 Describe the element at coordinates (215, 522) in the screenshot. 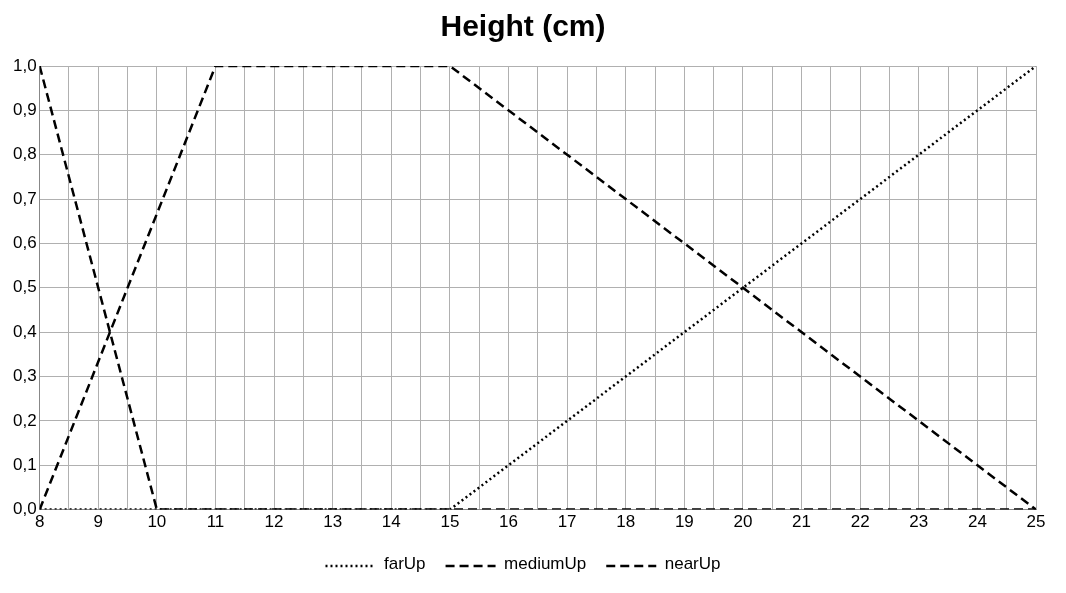

I see `x-tick-label: 11` at that location.